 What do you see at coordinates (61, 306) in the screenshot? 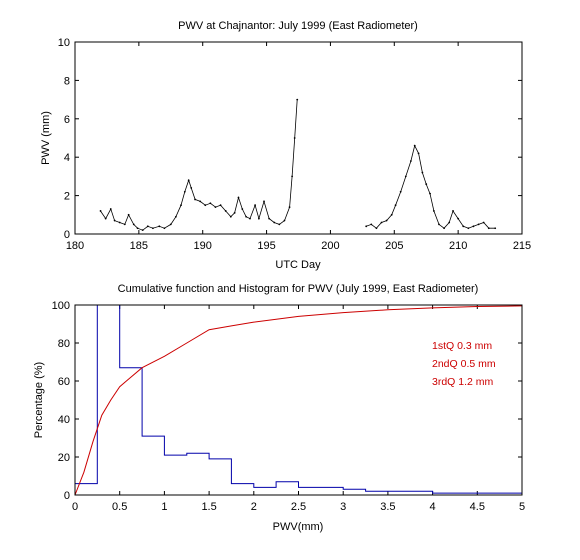
I see `bottom-ytick-label: 100` at bounding box center [61, 306].